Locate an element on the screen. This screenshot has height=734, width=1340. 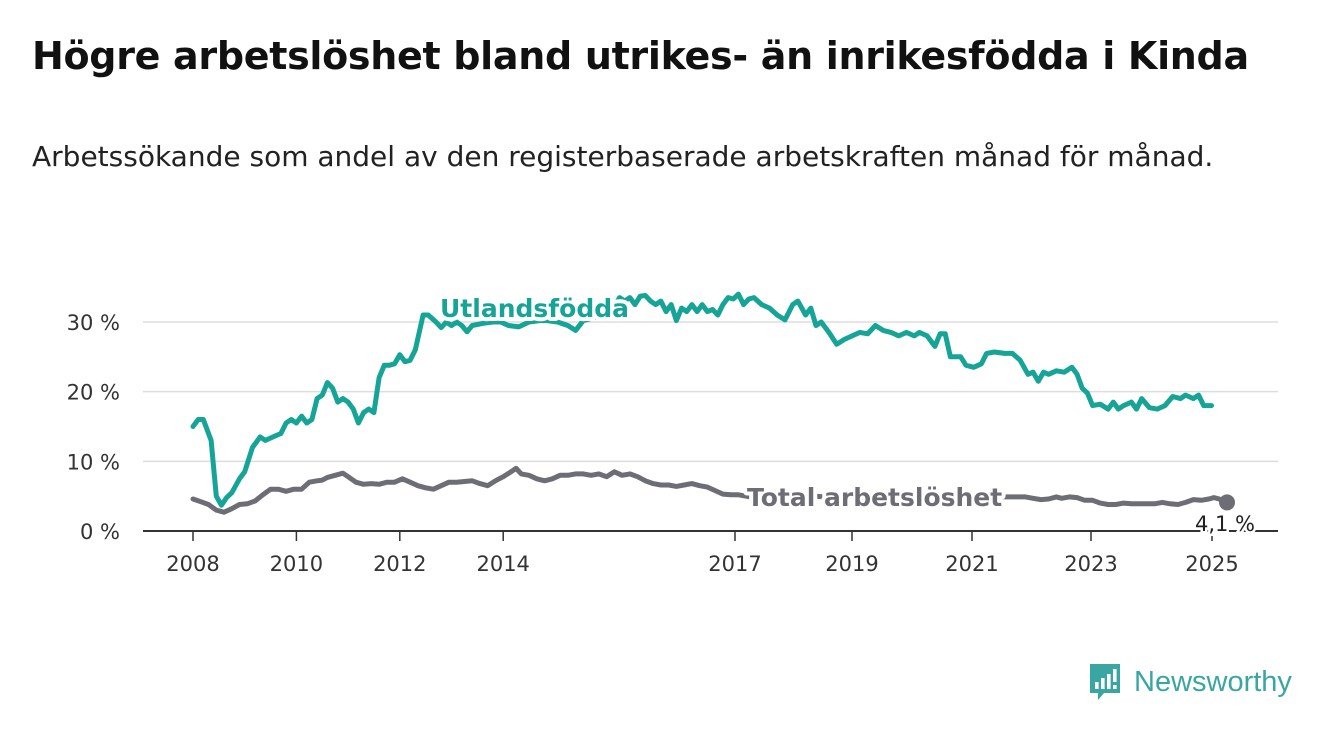
y-tick-label: 10 % is located at coordinates (93, 462).